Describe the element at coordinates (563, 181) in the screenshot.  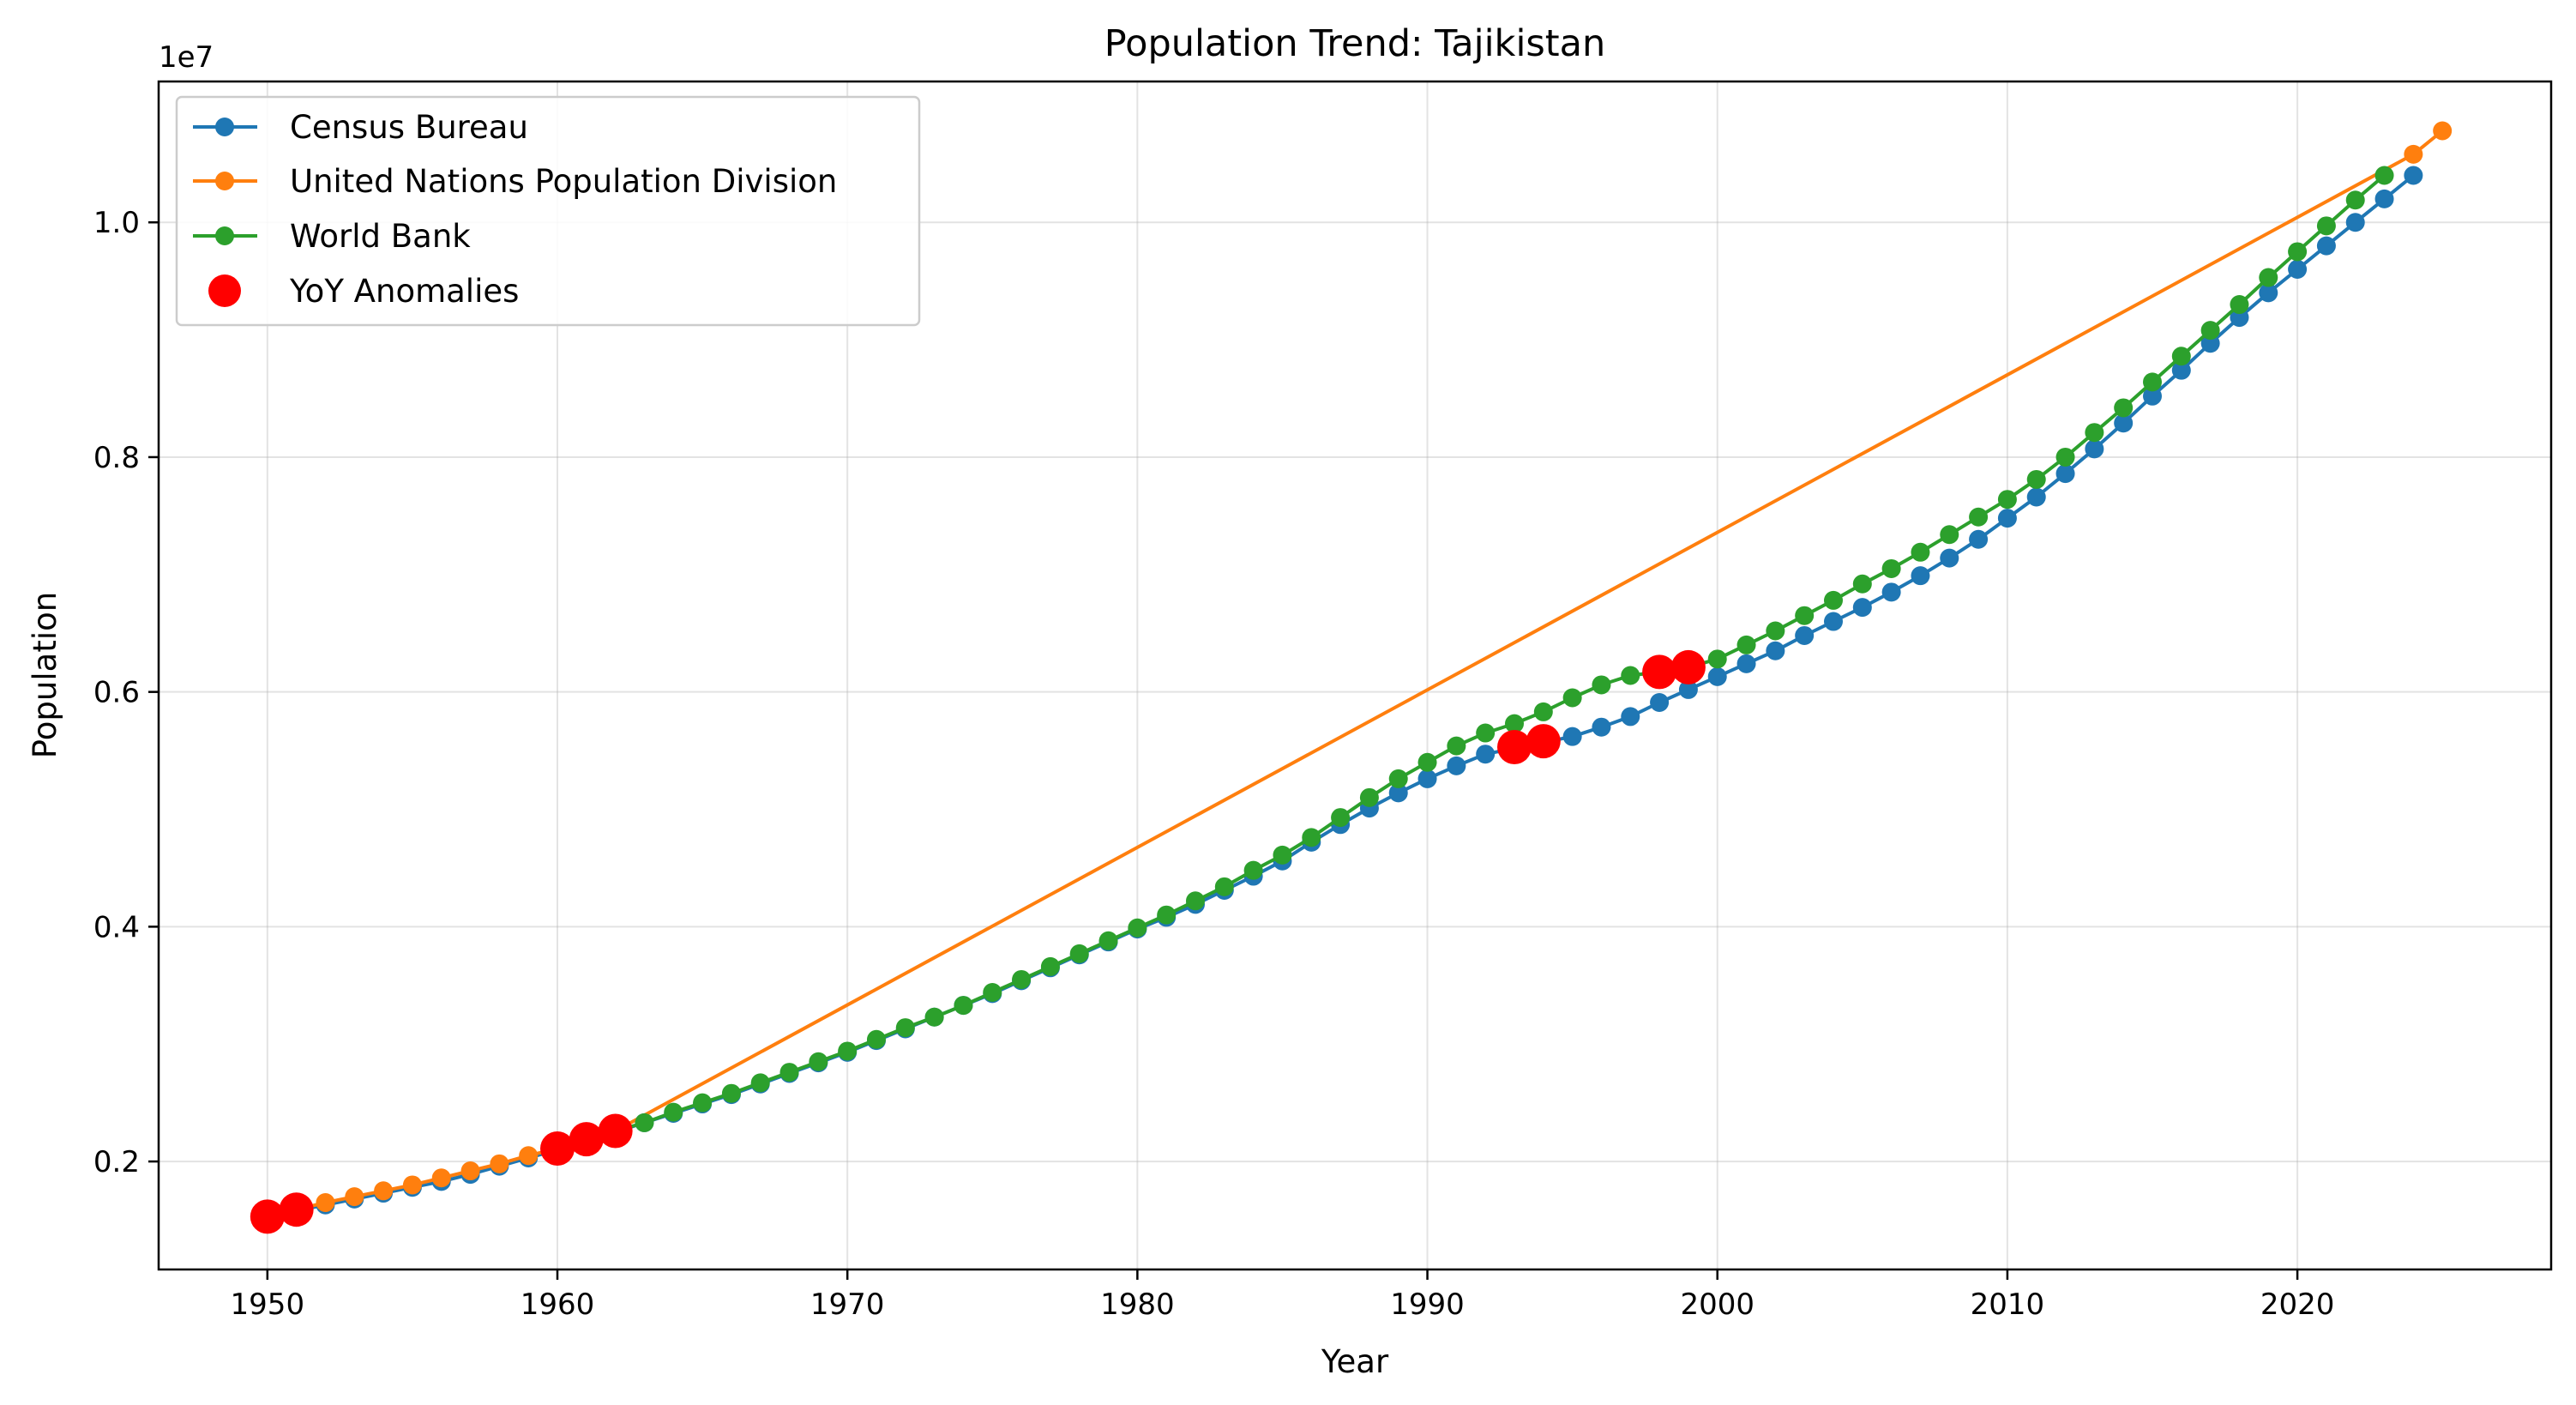
I see `legend-label-un: United Nations Population Division` at that location.